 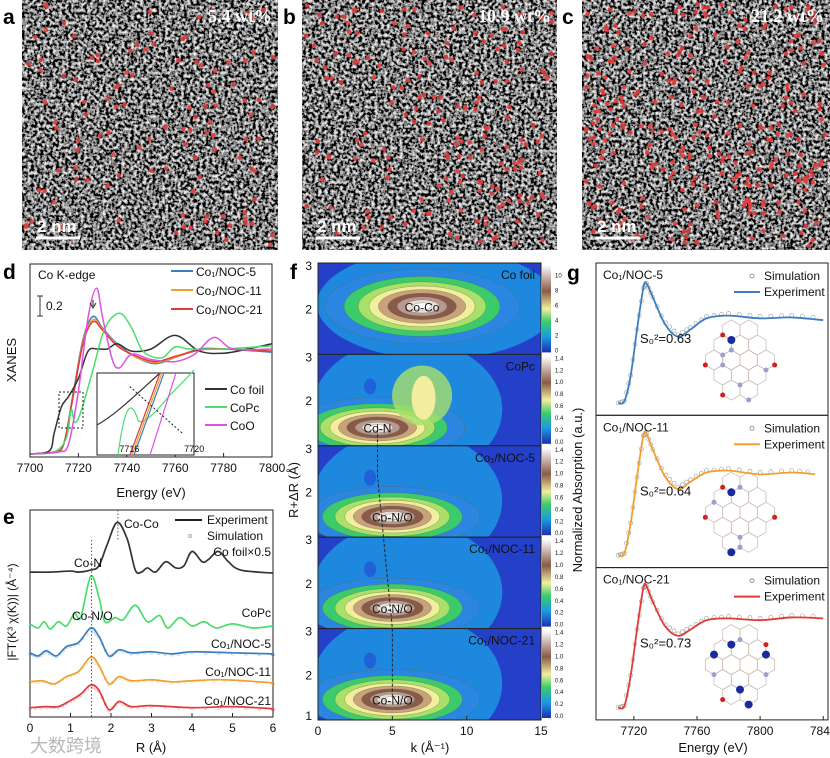 What do you see at coordinates (546, 491) in the screenshot?
I see `colorbar` at bounding box center [546, 491].